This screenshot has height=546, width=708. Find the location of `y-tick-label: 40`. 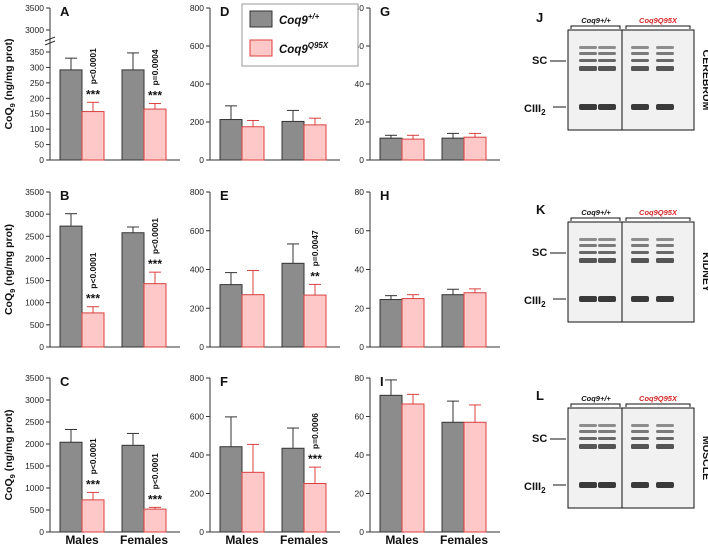

y-tick-label: 40 is located at coordinates (360, 270).